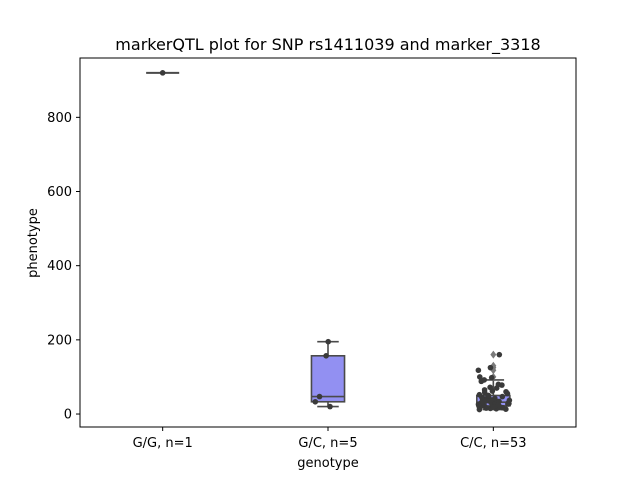 The height and width of the screenshot is (480, 640). What do you see at coordinates (59, 192) in the screenshot?
I see `y-tick-label: 600` at bounding box center [59, 192].